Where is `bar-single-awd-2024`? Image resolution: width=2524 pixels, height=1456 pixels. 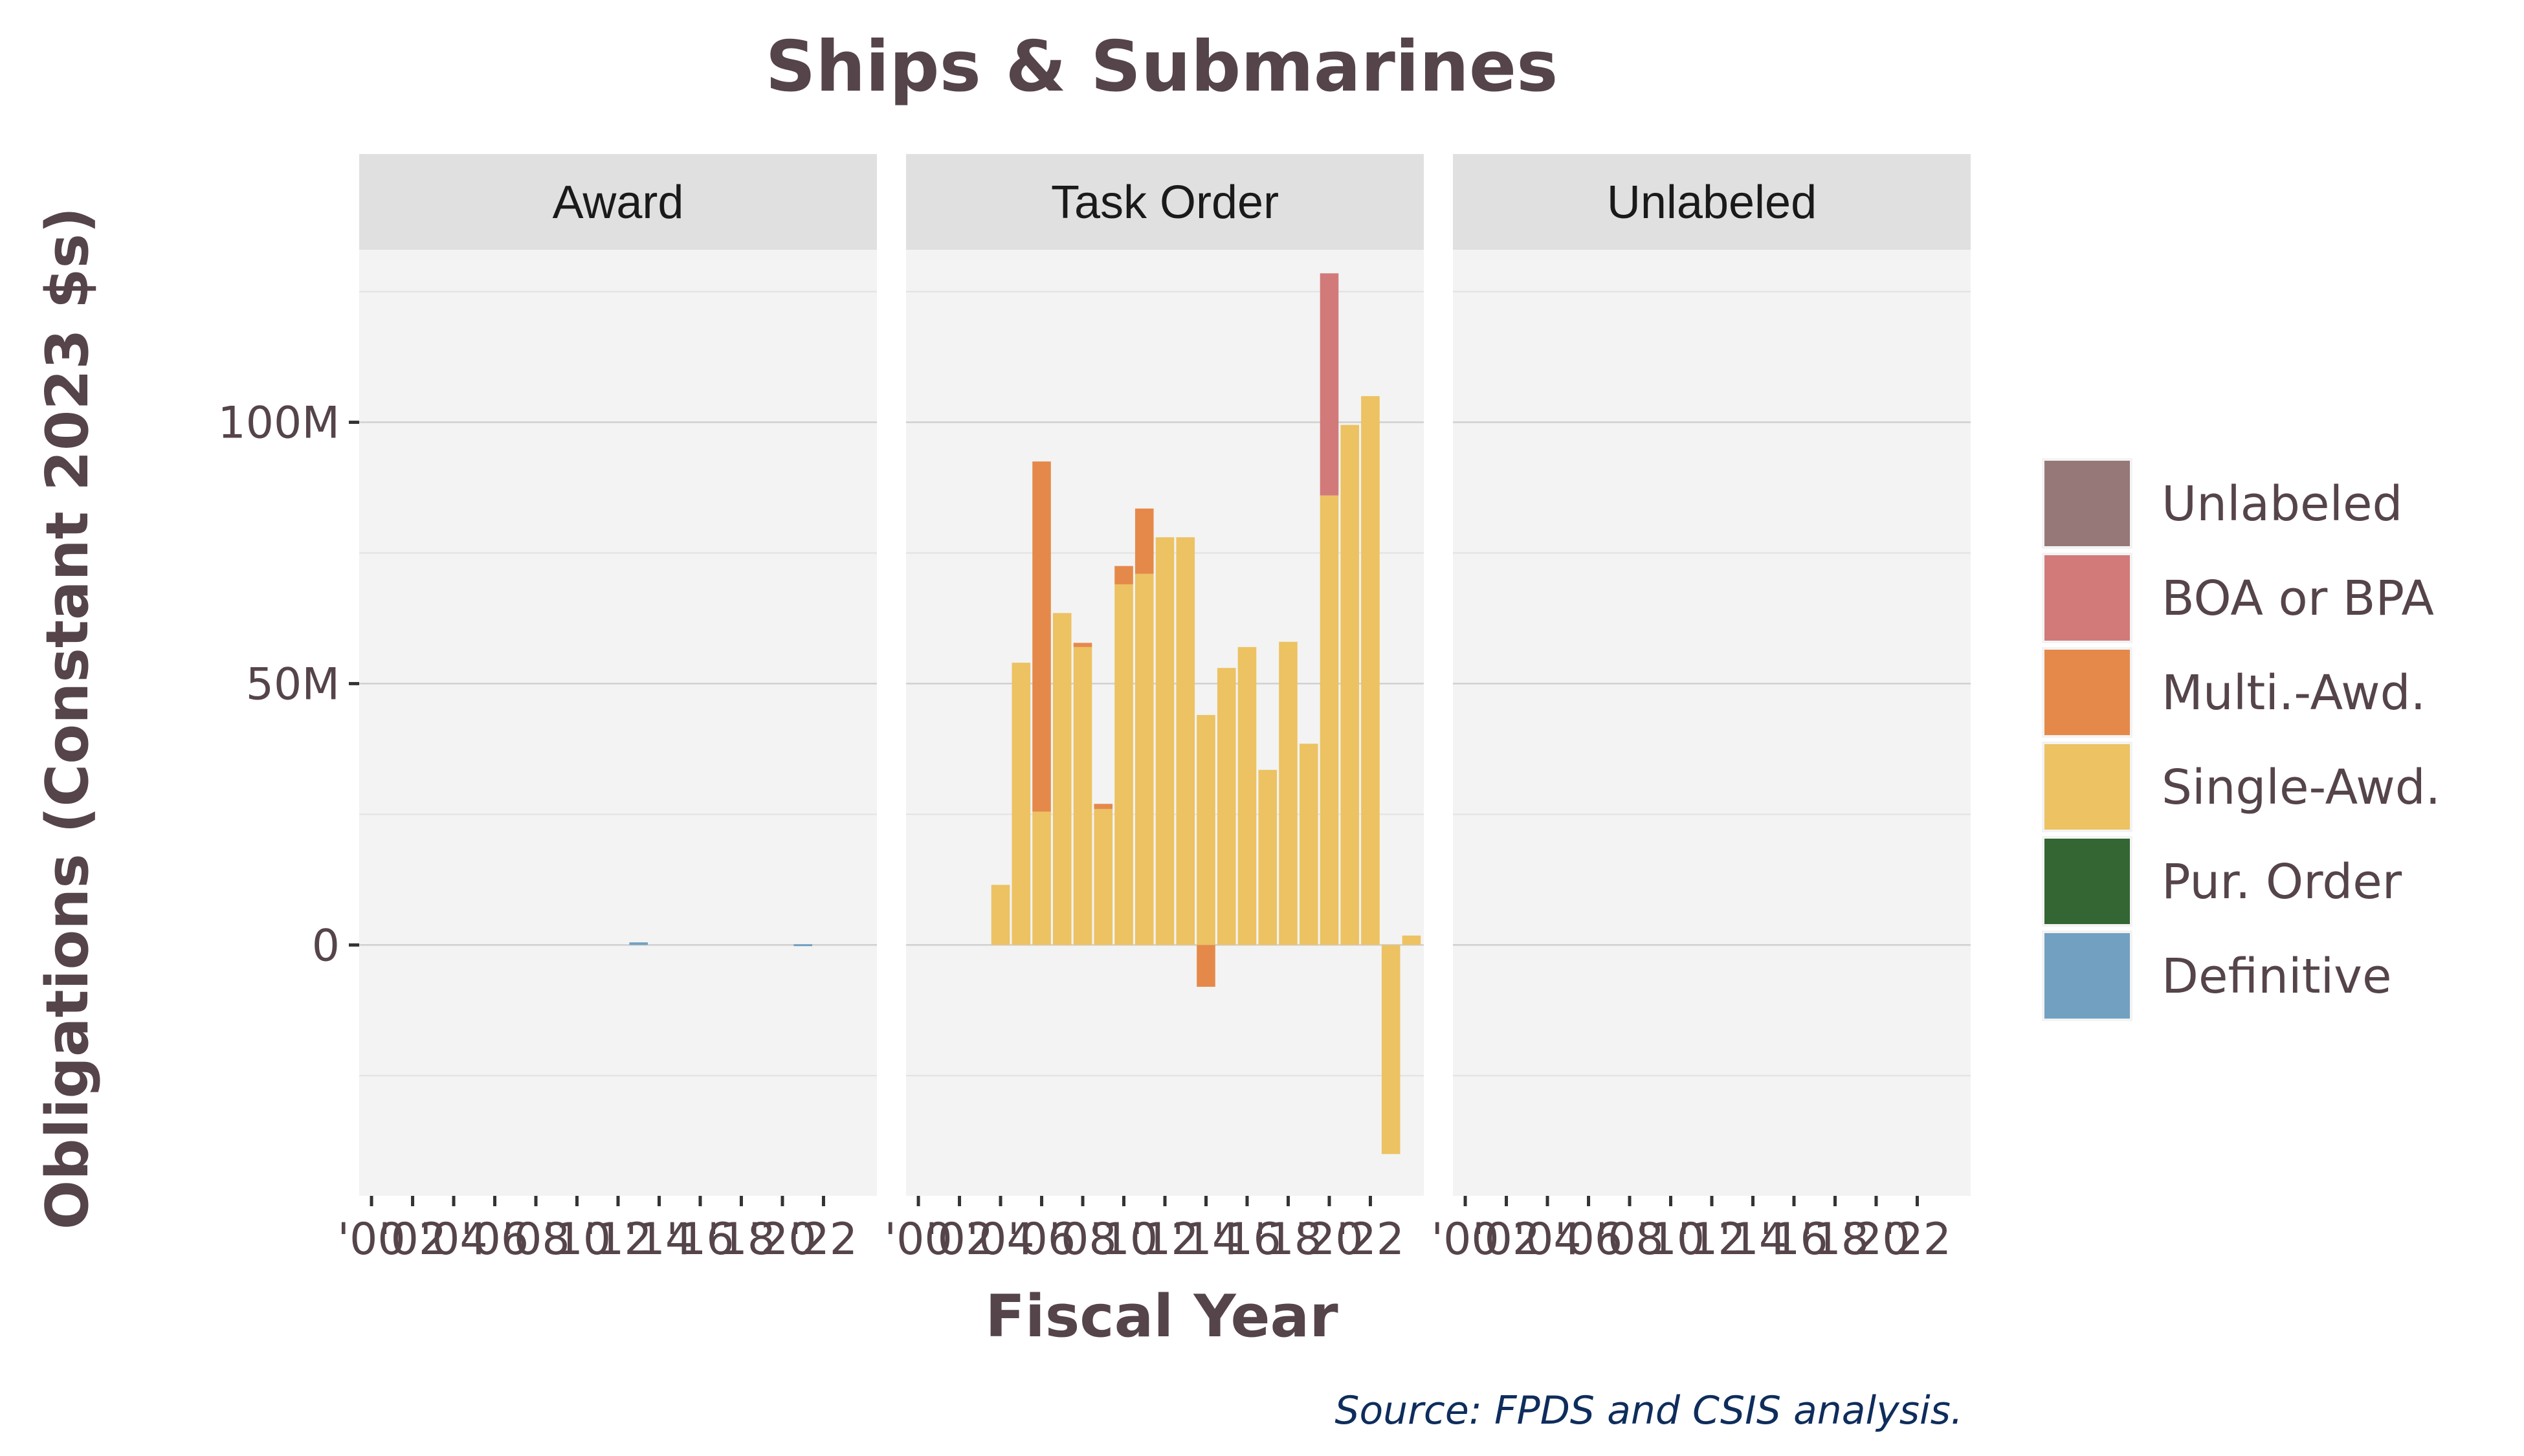
bar-single-awd-2024 is located at coordinates (1411, 940).